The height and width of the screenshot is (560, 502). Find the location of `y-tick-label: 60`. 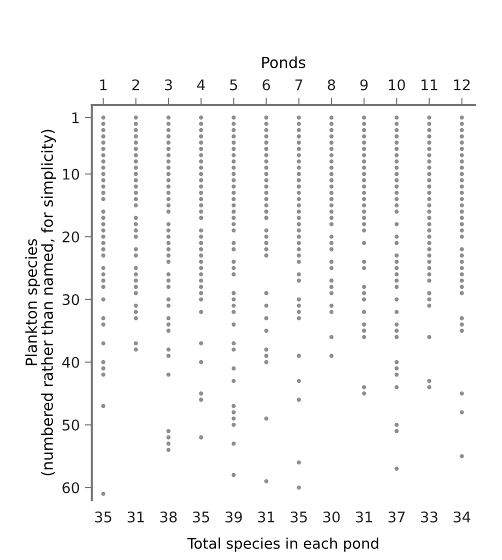

y-tick-label: 60 is located at coordinates (71, 488).